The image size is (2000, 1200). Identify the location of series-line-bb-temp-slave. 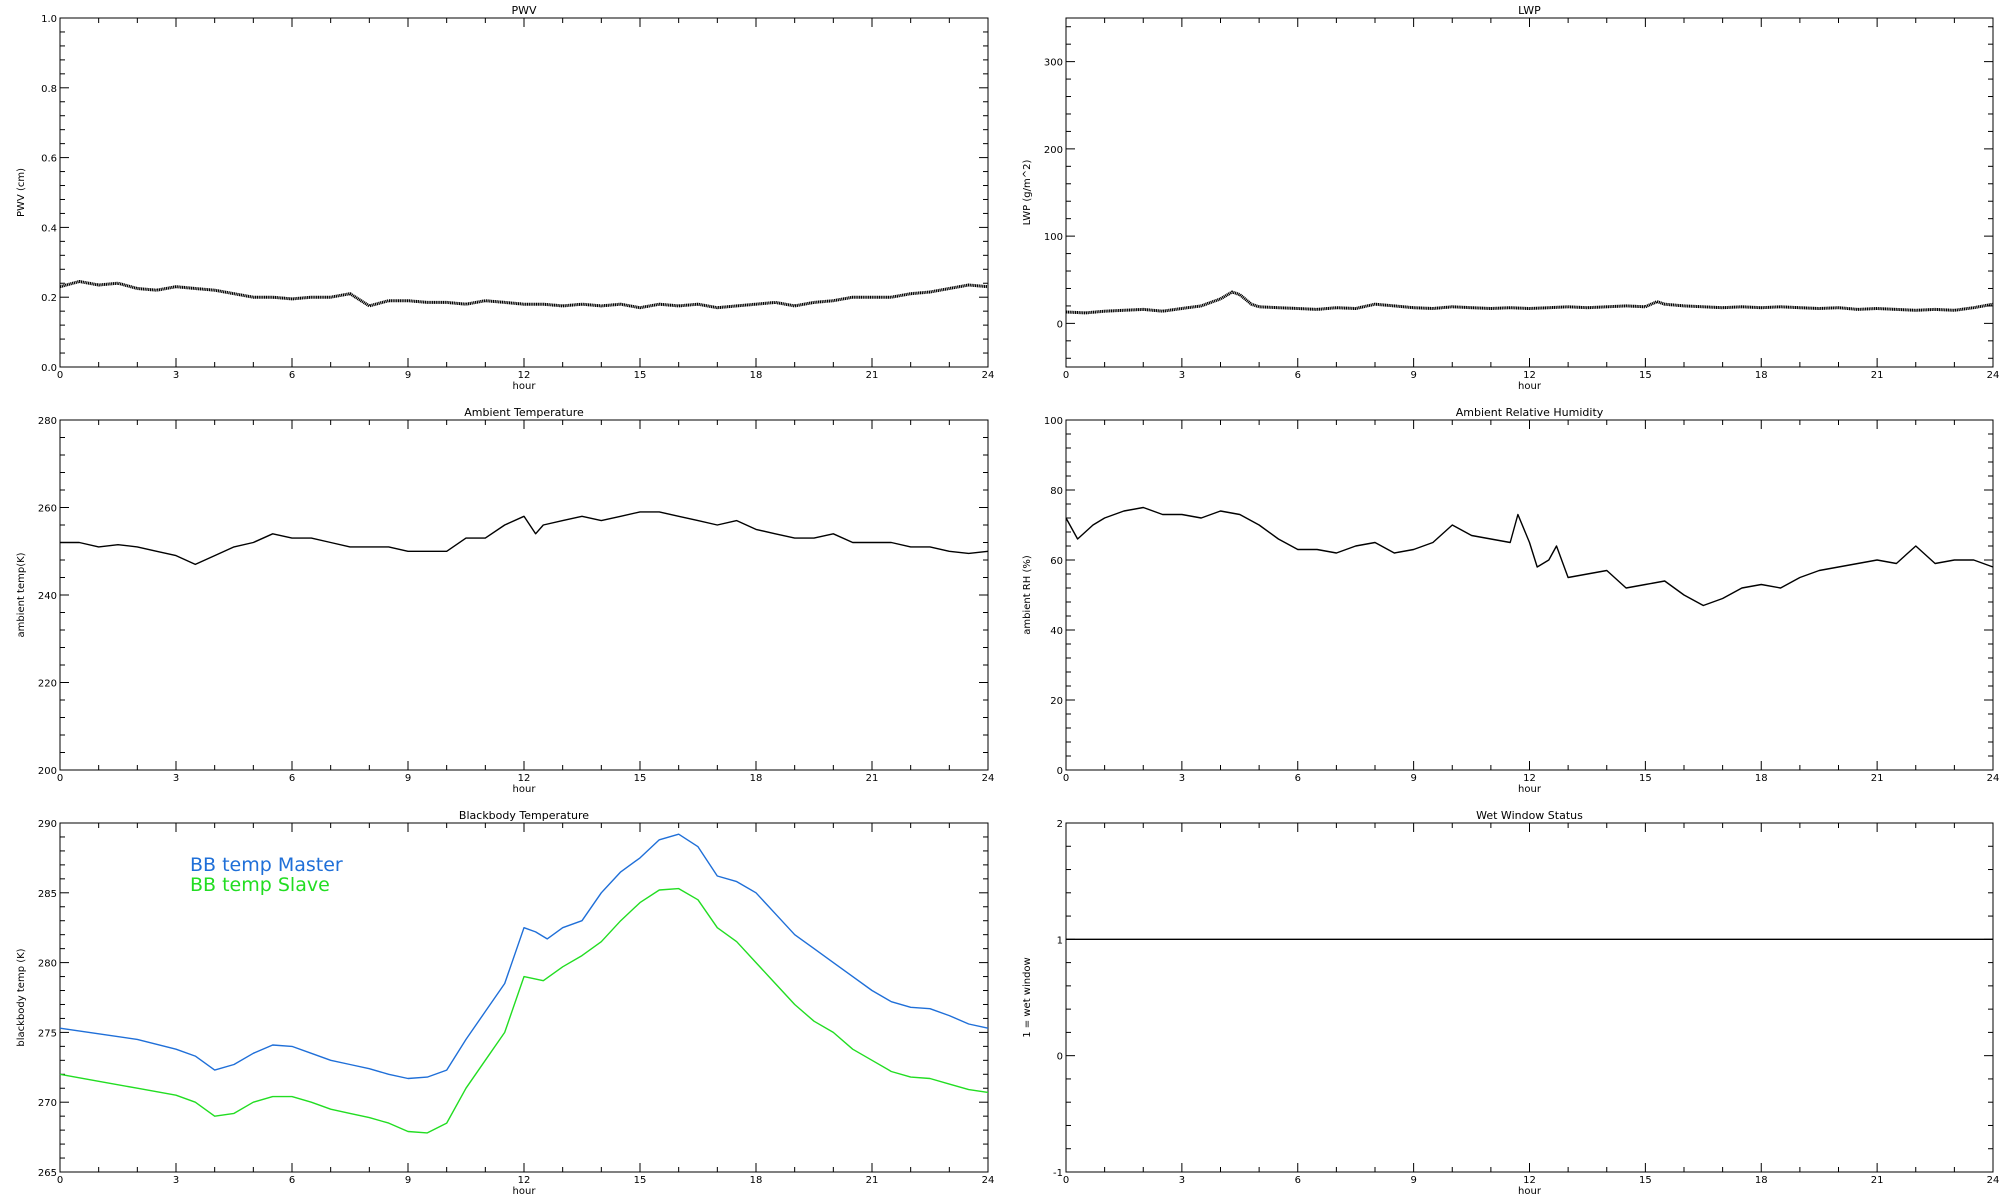
(524, 1010).